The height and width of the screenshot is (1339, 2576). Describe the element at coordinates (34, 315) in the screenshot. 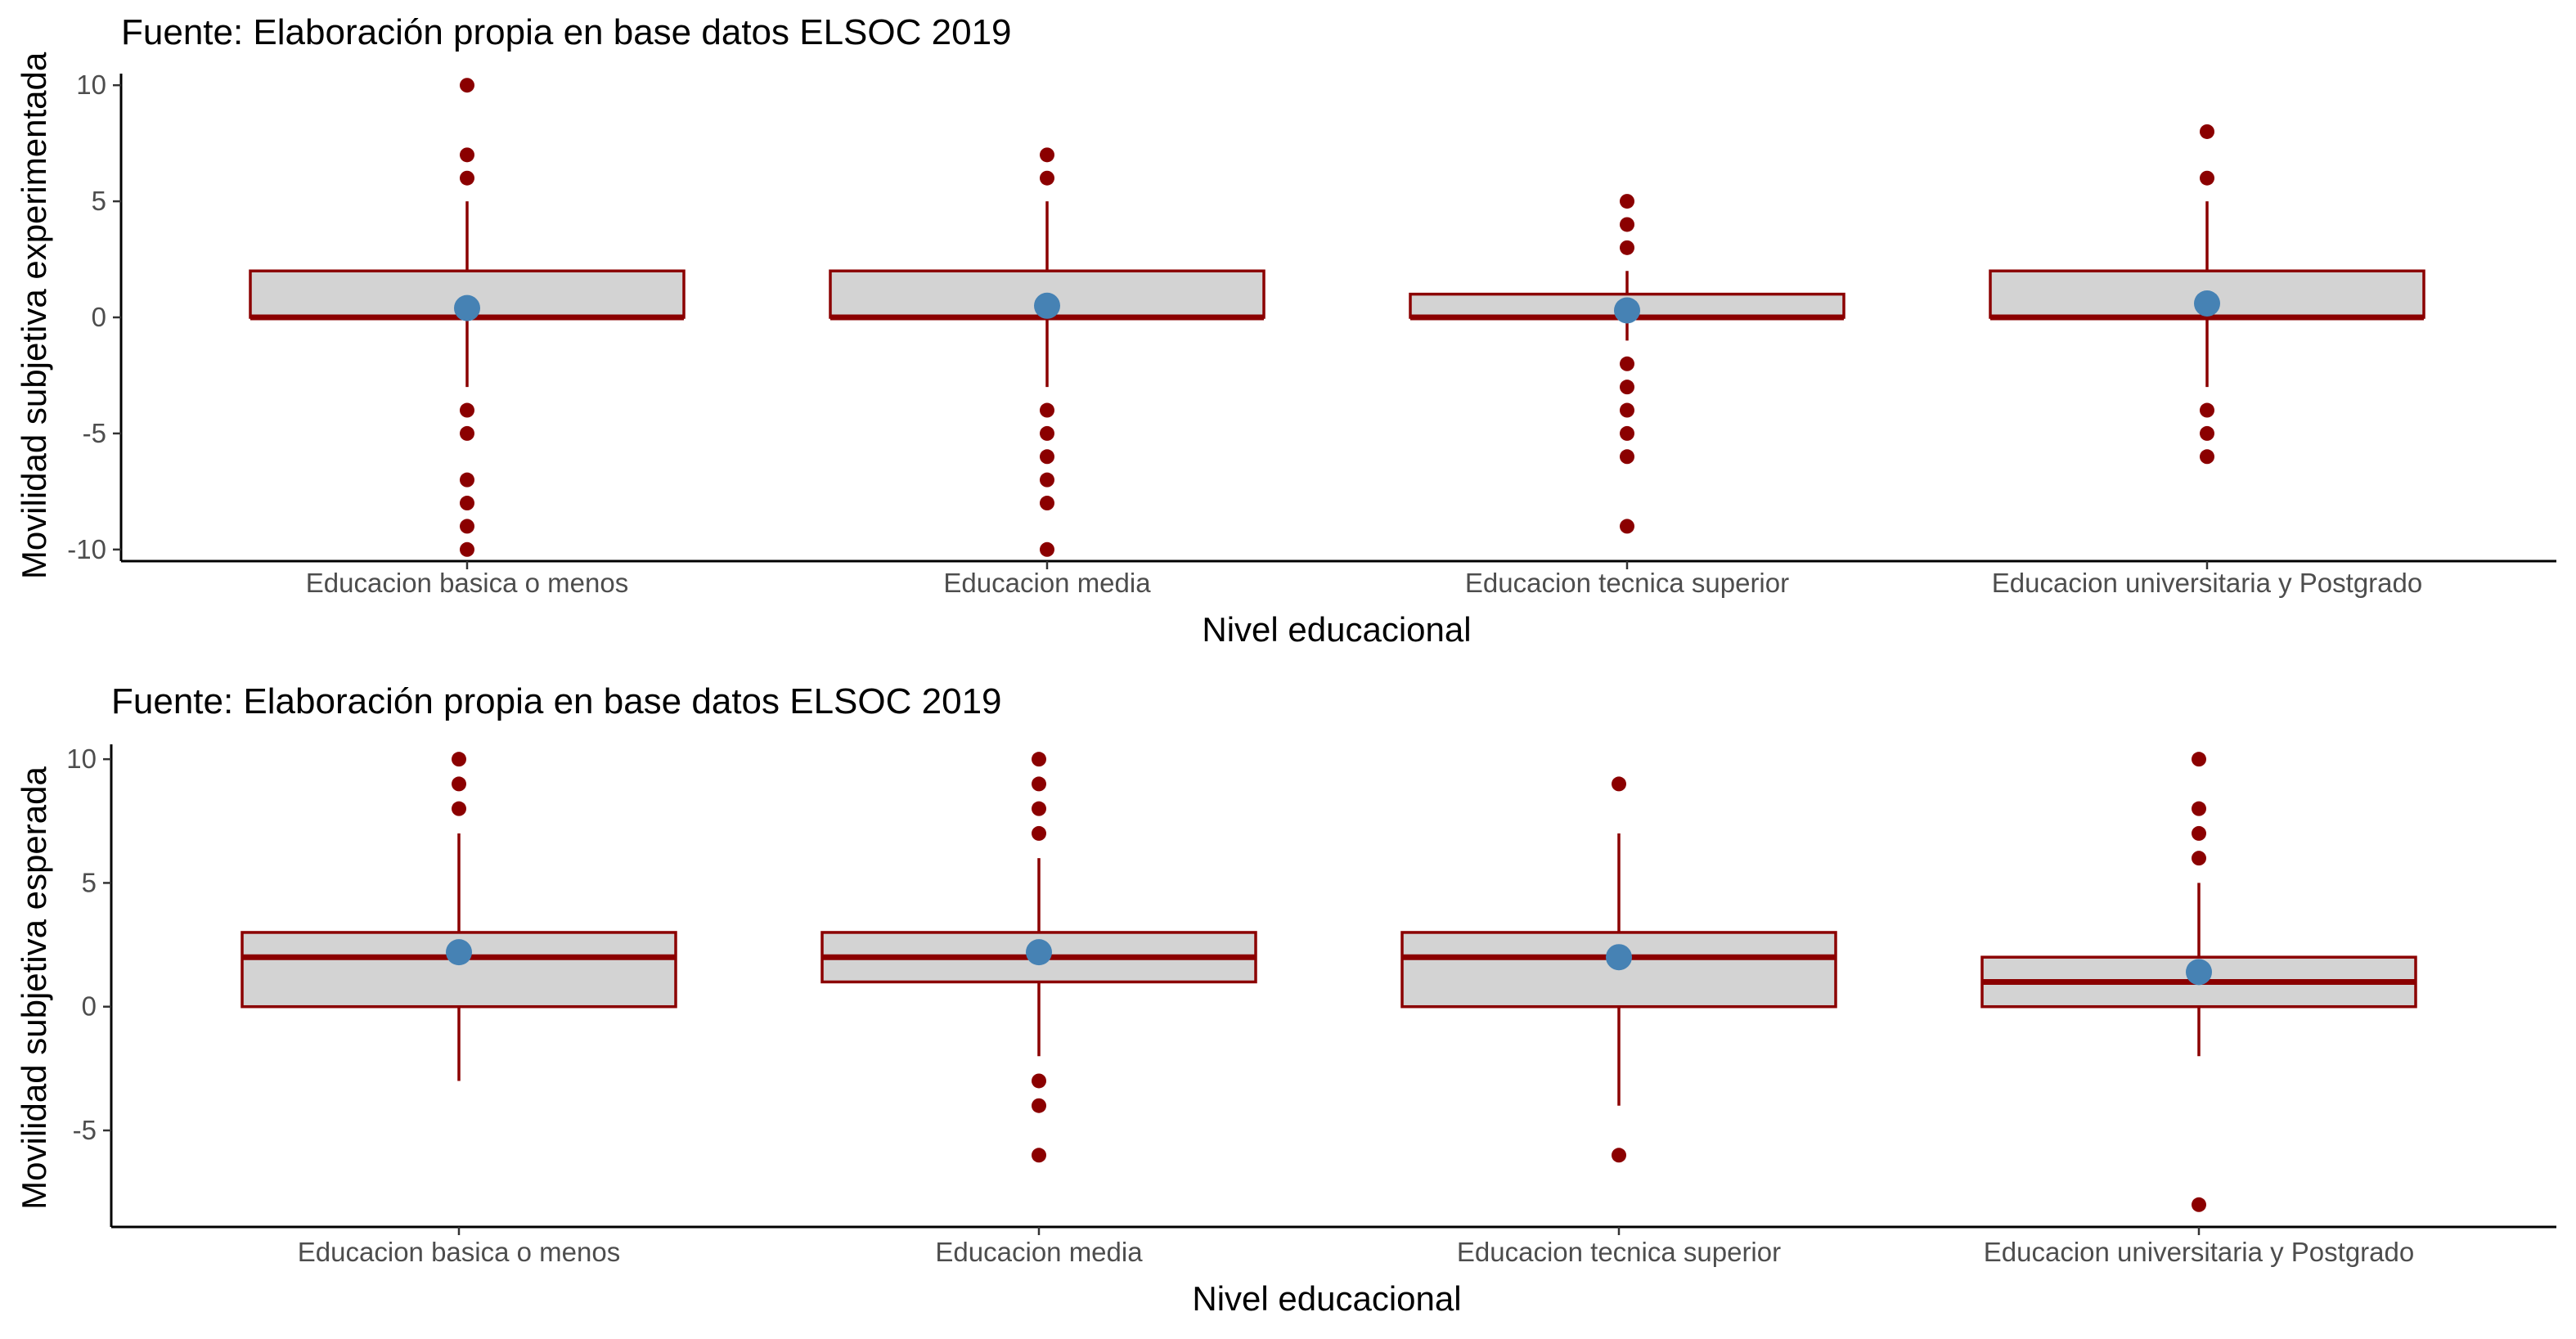

I see `y-axis-title: Movilidad subjetiva experimentada` at that location.